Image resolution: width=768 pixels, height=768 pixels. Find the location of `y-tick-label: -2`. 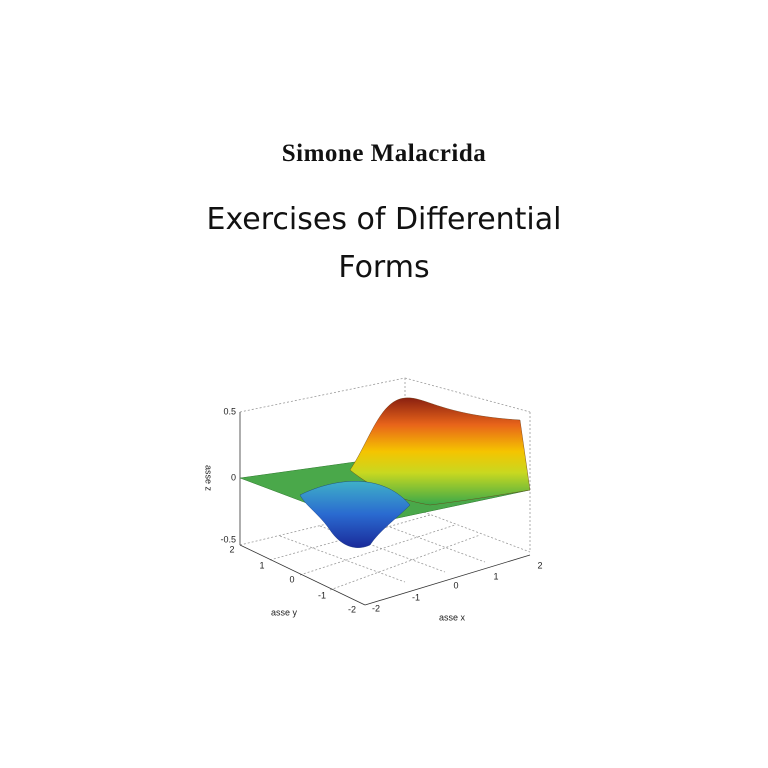

y-tick-label: -2 is located at coordinates (352, 609).